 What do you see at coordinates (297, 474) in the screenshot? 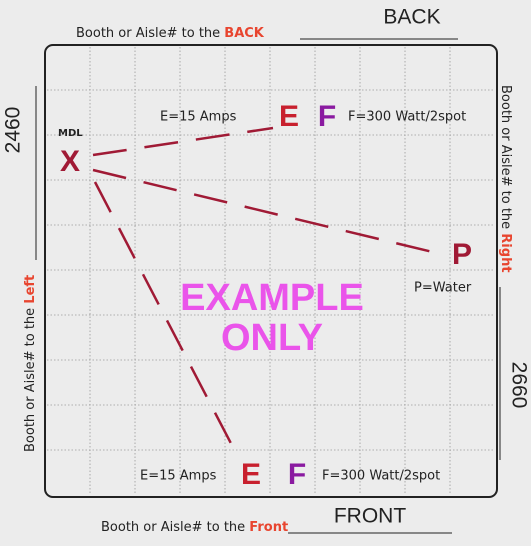
I see `bottom-f: F` at bounding box center [297, 474].